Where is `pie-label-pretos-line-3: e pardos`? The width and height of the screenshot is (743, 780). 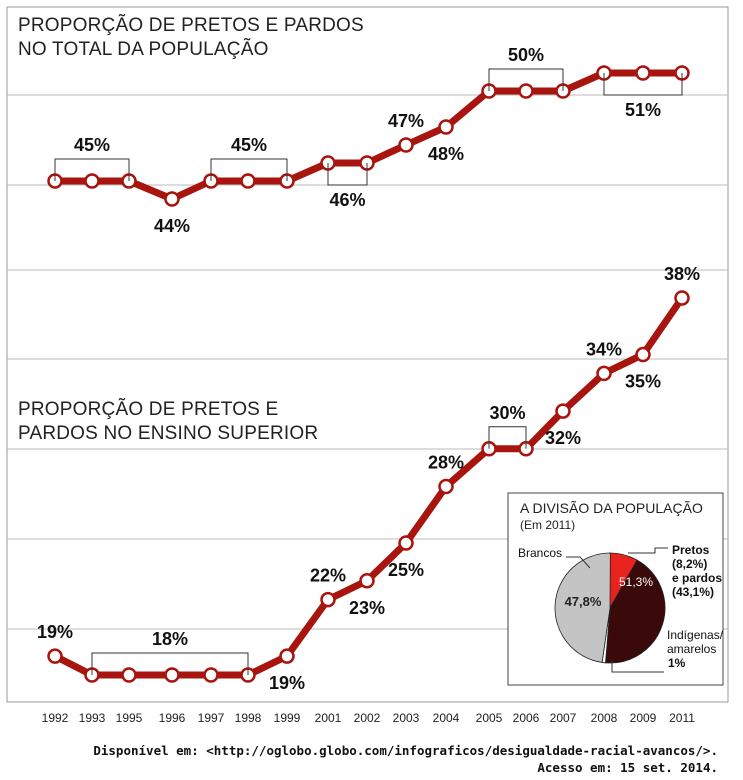
pie-label-pretos-line-3: e pardos is located at coordinates (697, 578).